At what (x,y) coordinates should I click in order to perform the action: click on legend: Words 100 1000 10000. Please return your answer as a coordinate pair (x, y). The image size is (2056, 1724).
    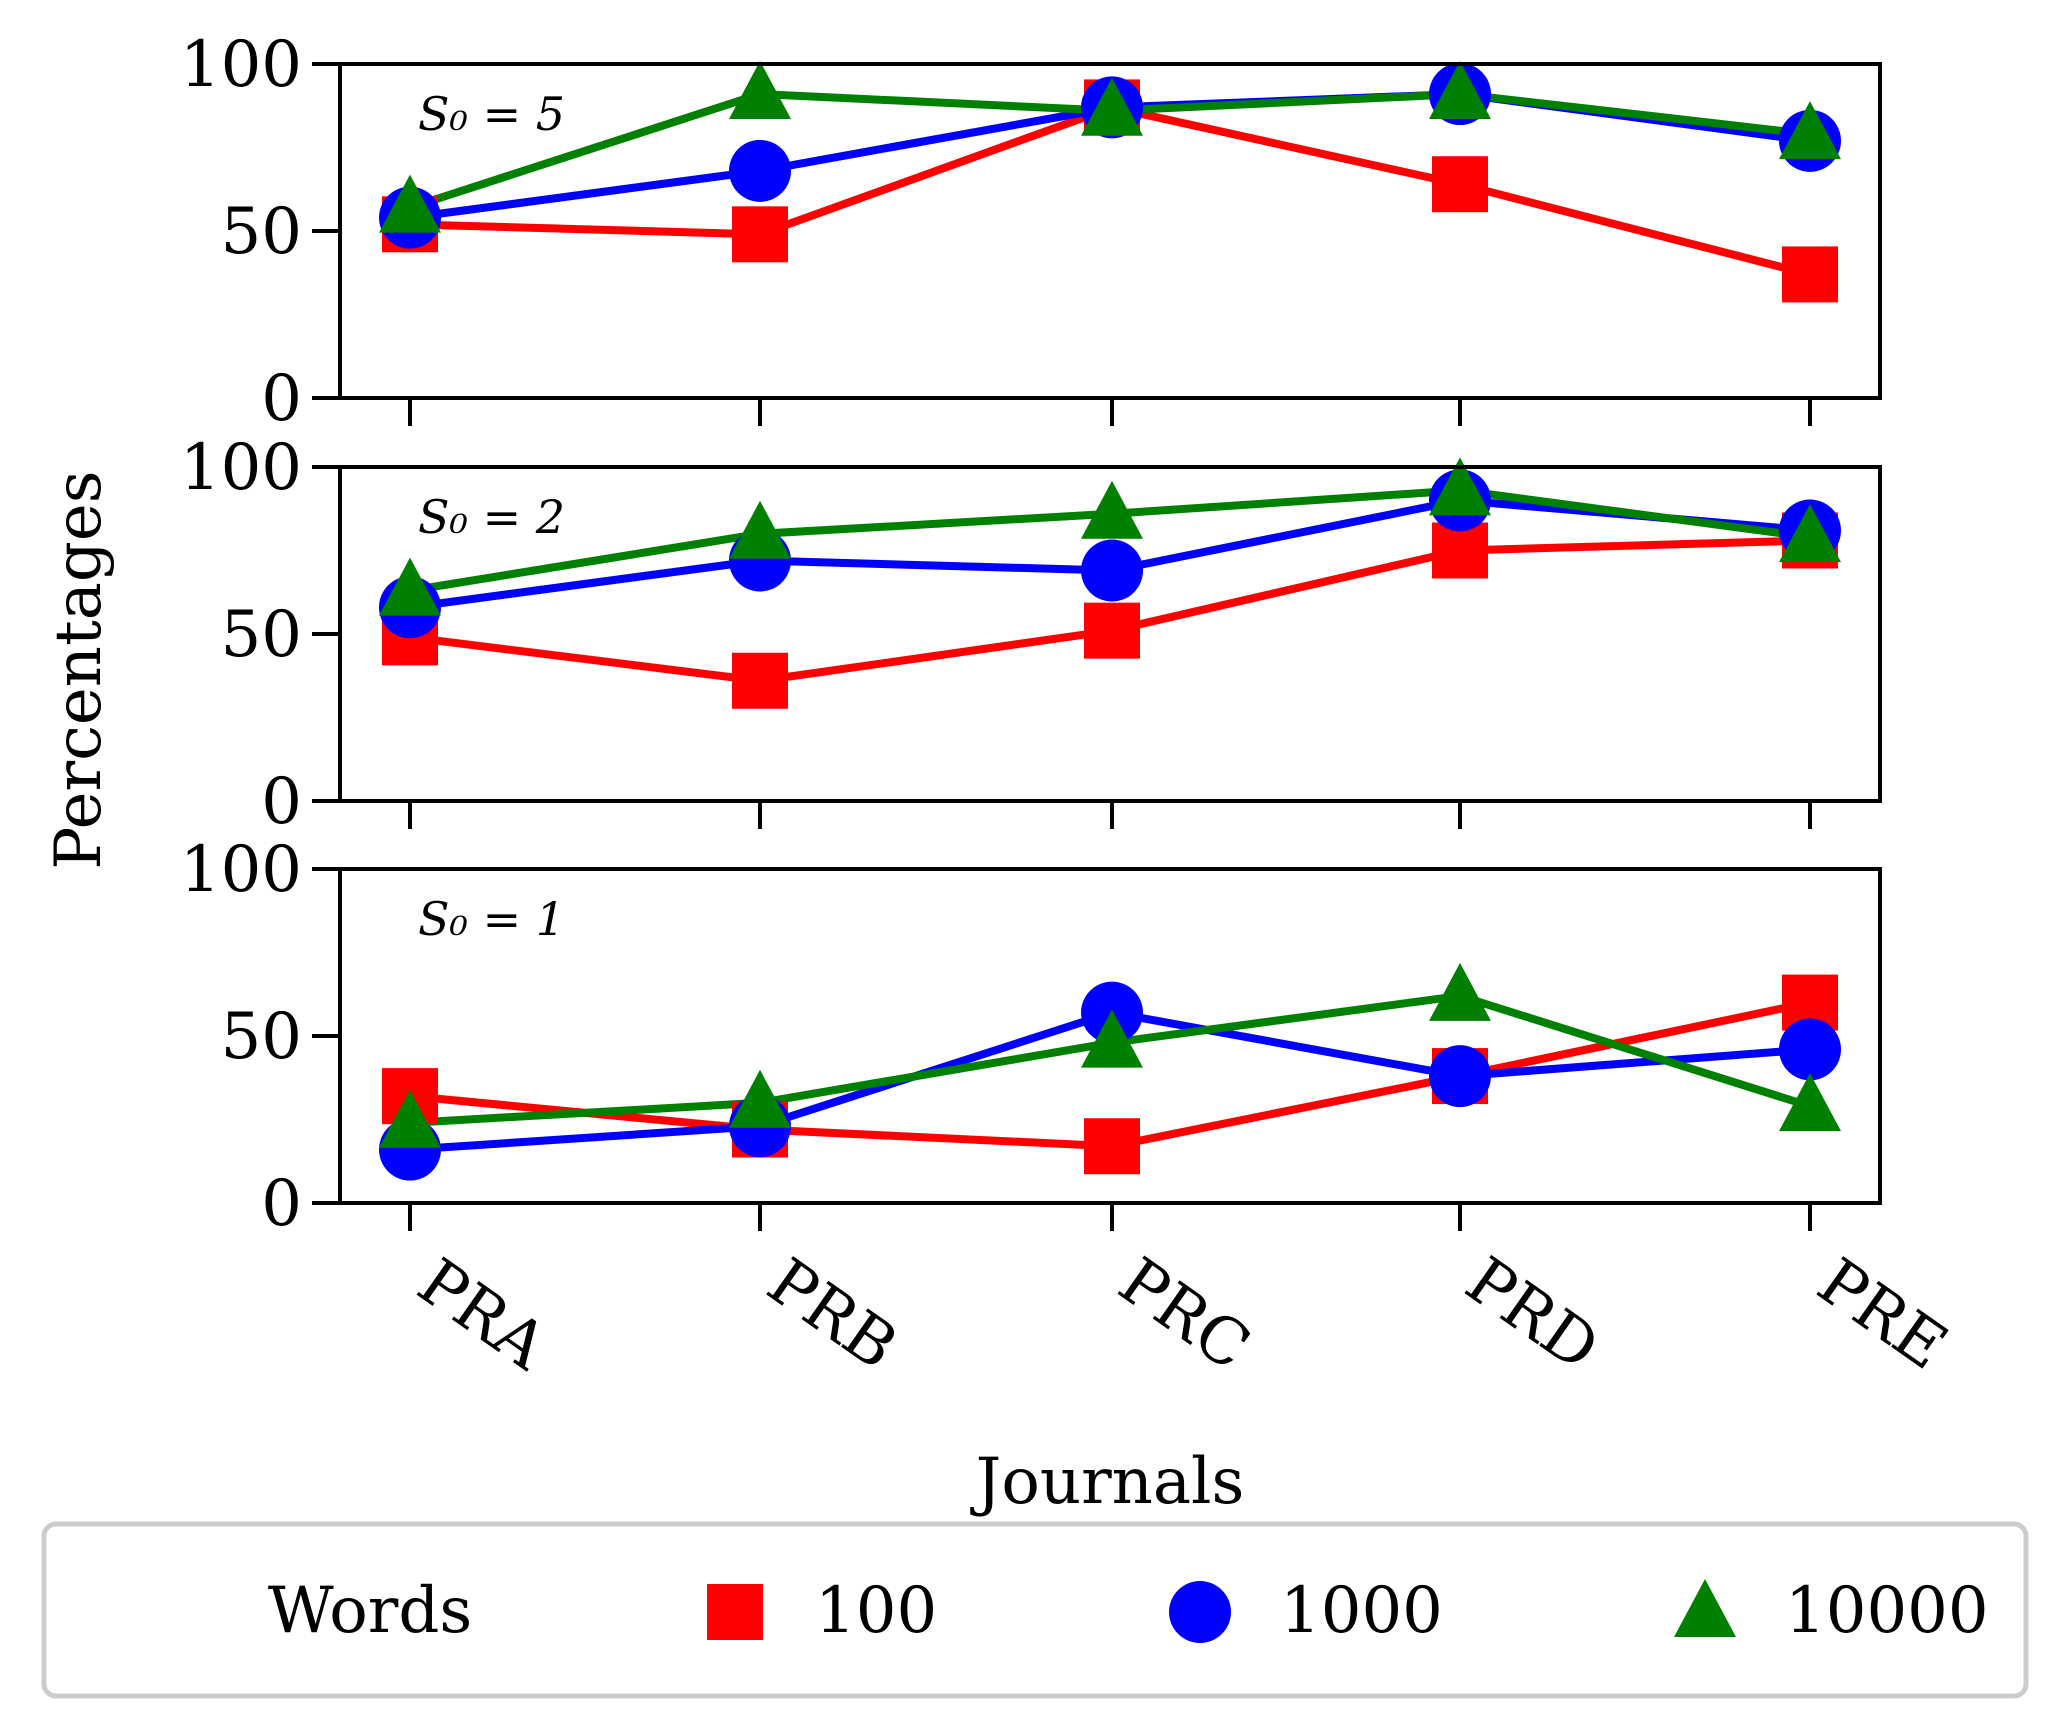
    Looking at the image, I should click on (1035, 1610).